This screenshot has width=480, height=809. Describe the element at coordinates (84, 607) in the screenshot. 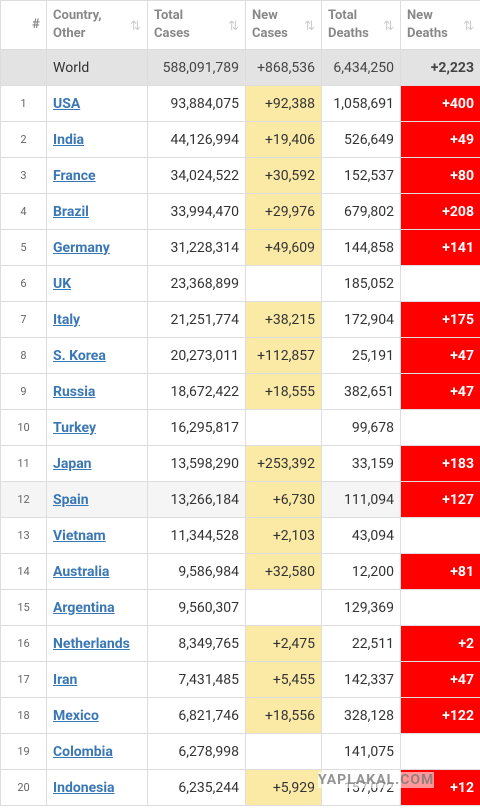

I see `country-link: Argentina` at that location.